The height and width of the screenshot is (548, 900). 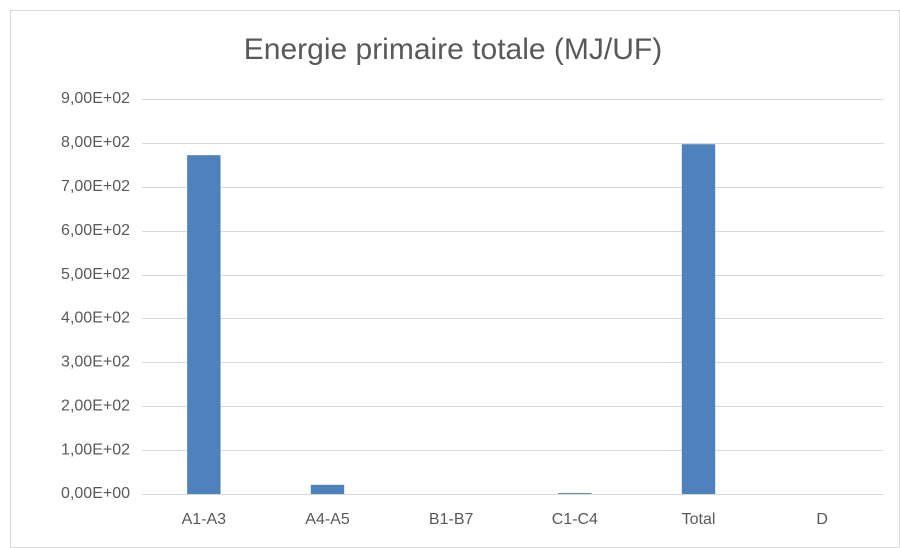 I want to click on y-tick-label: 9,00E+02, so click(x=95, y=98).